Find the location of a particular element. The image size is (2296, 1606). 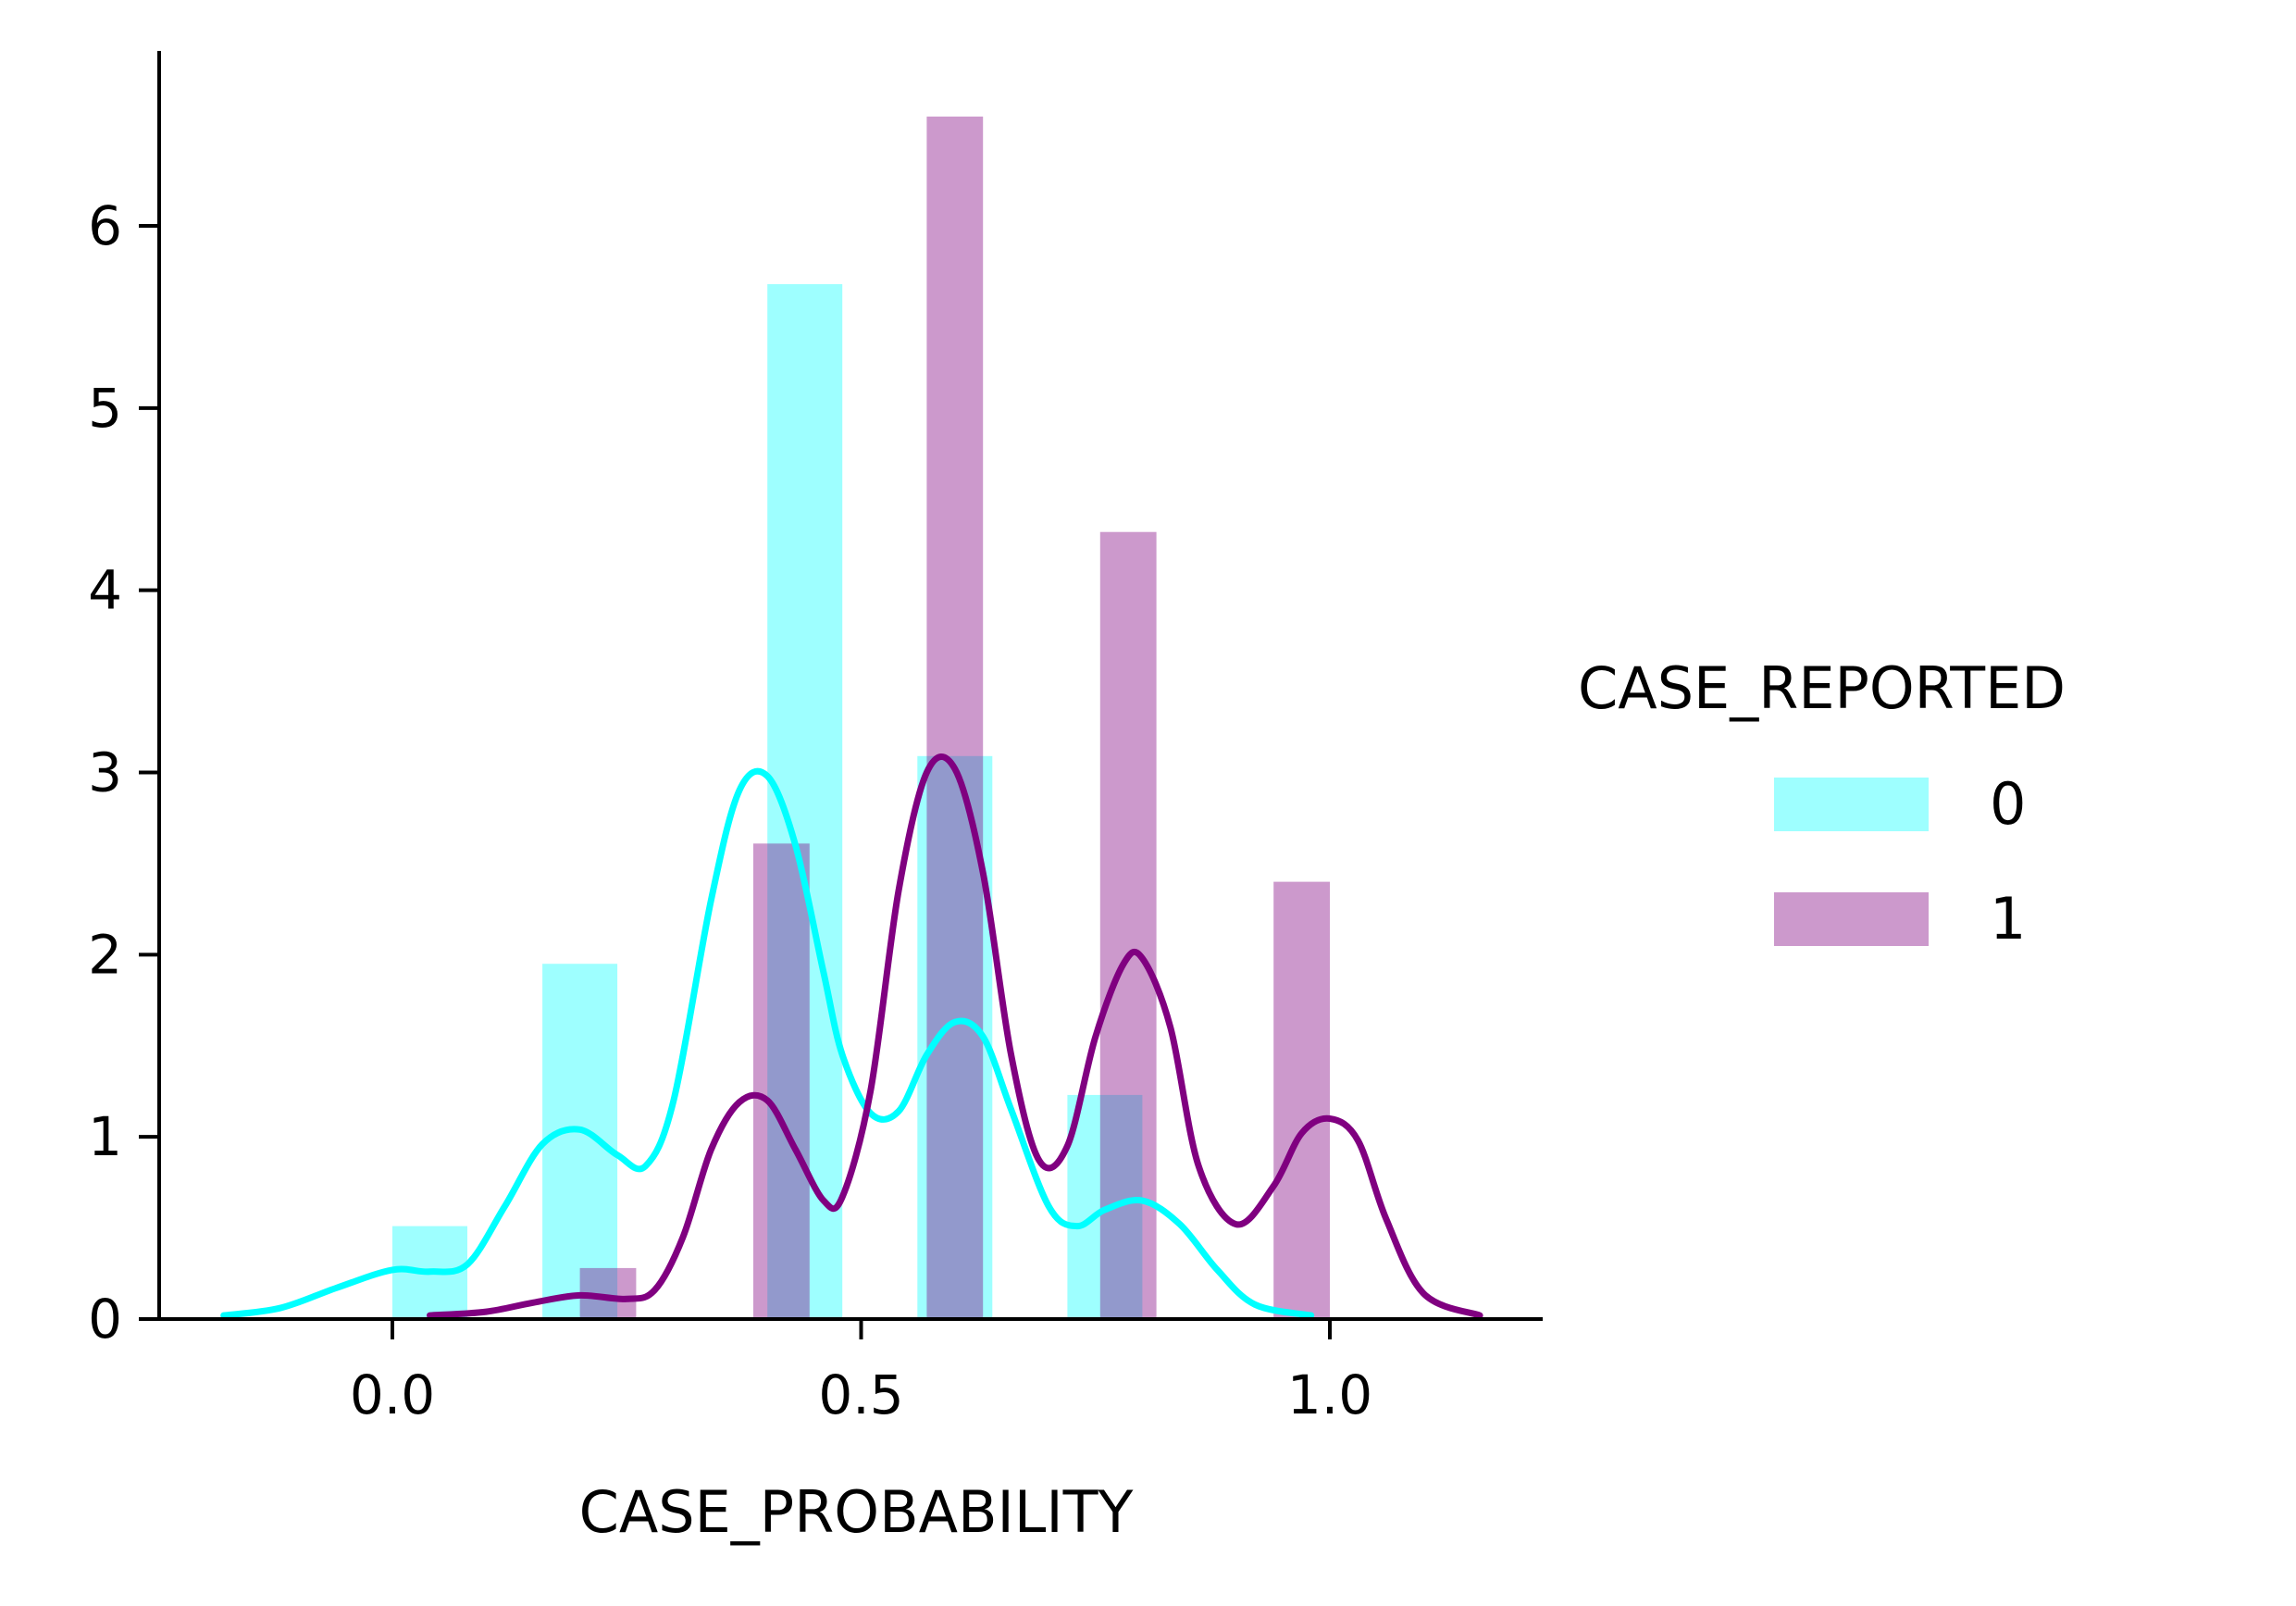

y-tick-label: 1 is located at coordinates (105, 1137).